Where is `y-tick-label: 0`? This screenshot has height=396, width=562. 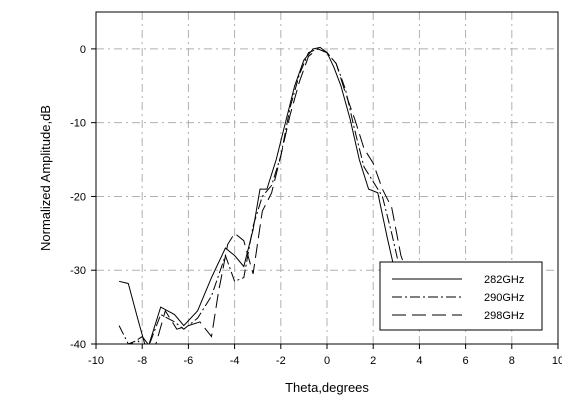
y-tick-label: 0 is located at coordinates (83, 50).